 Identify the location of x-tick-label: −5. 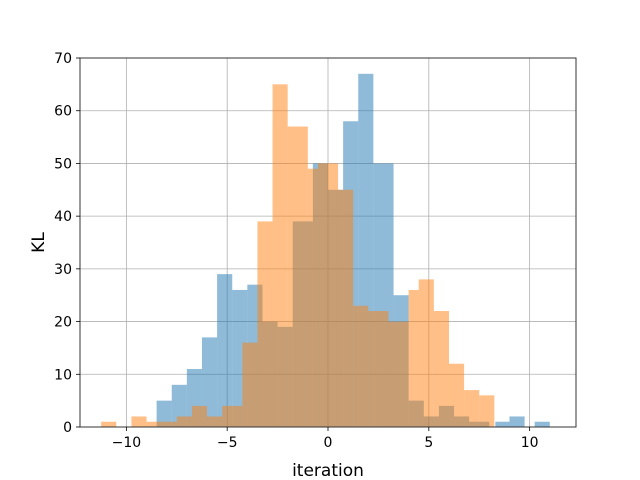
(227, 443).